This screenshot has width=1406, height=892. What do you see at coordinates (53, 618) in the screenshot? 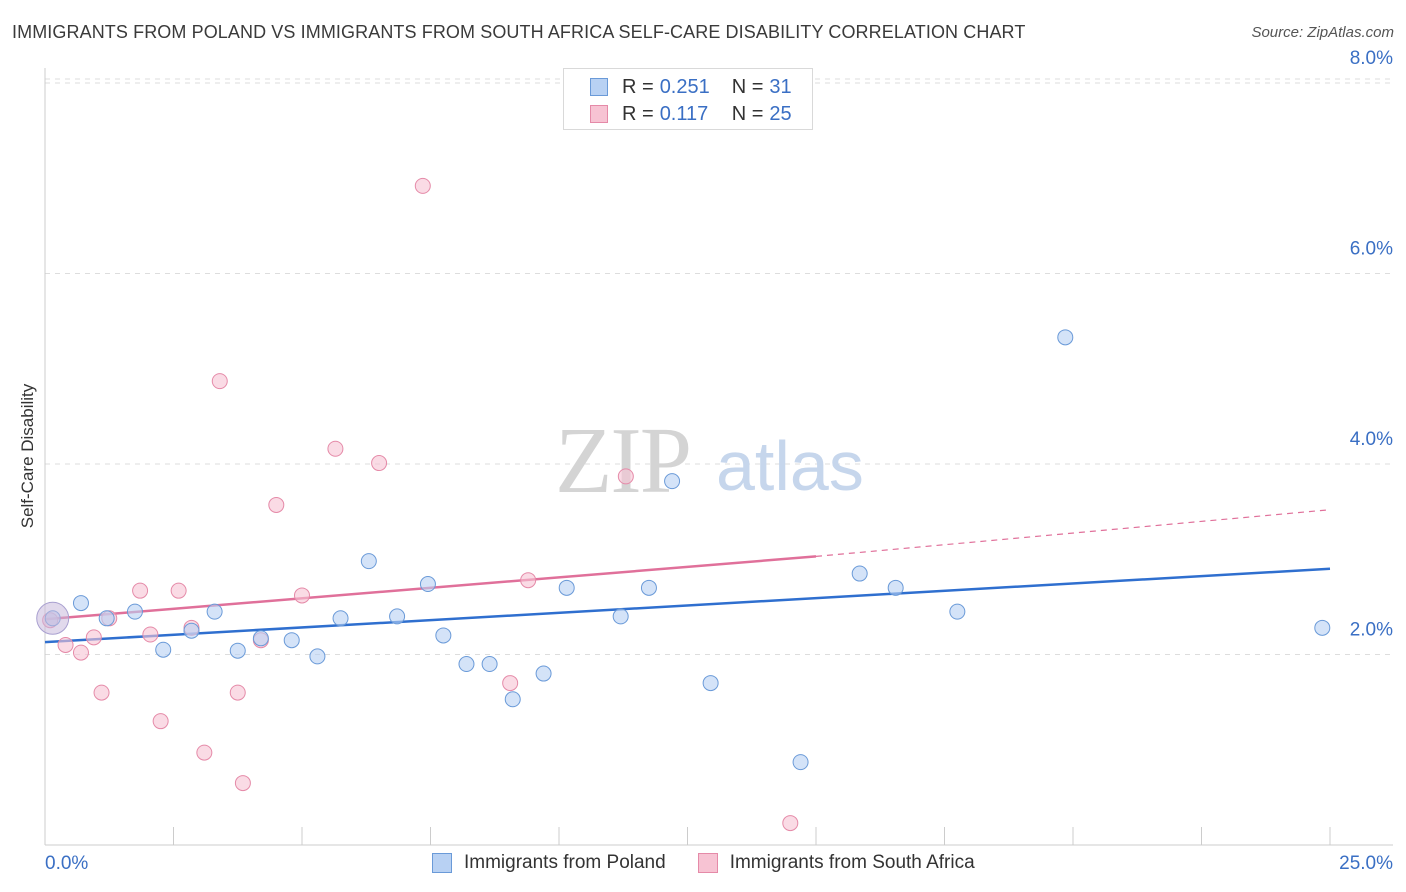
I see `point-cluster` at bounding box center [53, 618].